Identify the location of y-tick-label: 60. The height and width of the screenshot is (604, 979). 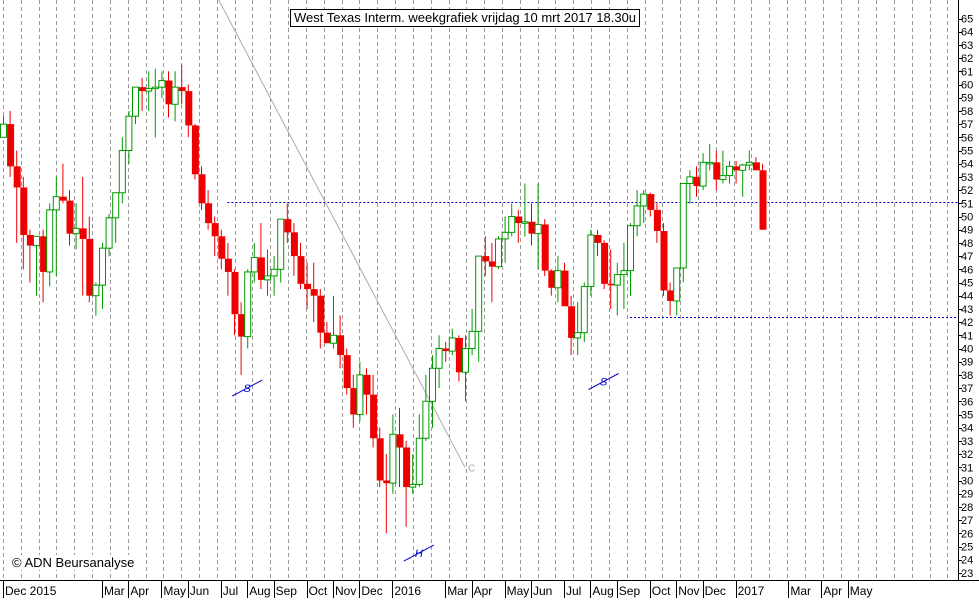
(967, 86).